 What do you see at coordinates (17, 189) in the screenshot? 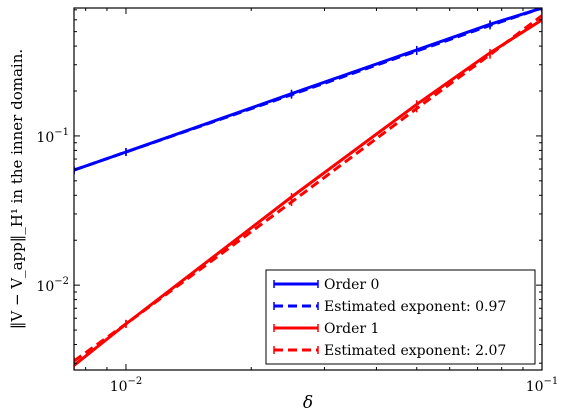
I see `y-axis-label: ‖V − V_app‖_H¹ in the inner domain.` at bounding box center [17, 189].